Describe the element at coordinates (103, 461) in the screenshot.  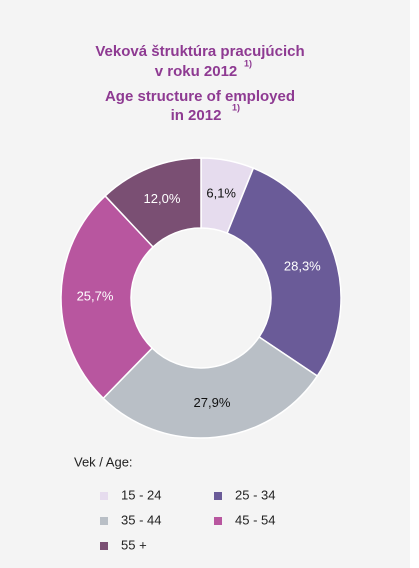
I see `legend-title: Vek / Age:` at that location.